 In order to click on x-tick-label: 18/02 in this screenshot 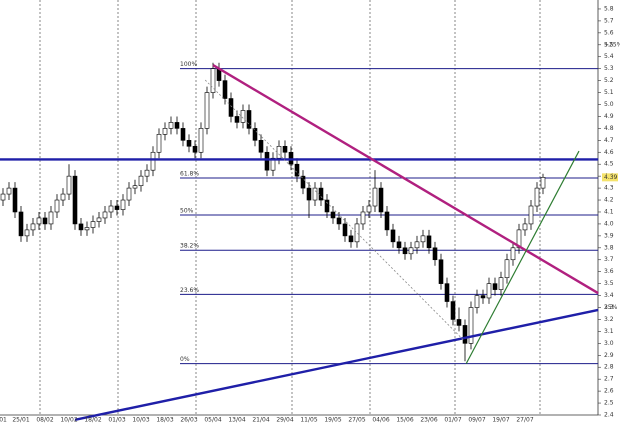, I will do `click(92, 420)`.